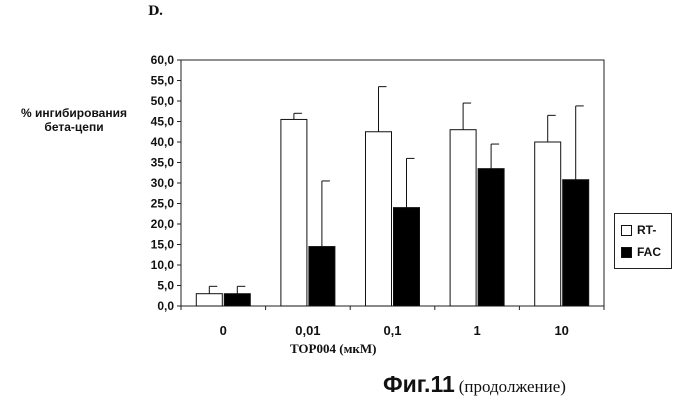  What do you see at coordinates (392, 330) in the screenshot?
I see `x-tick-label: 0,1` at bounding box center [392, 330].